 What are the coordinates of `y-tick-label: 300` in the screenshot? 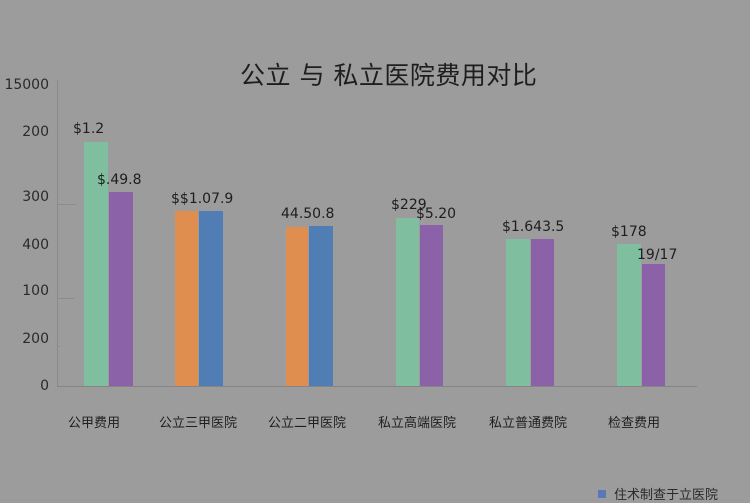 It's located at (35, 197).